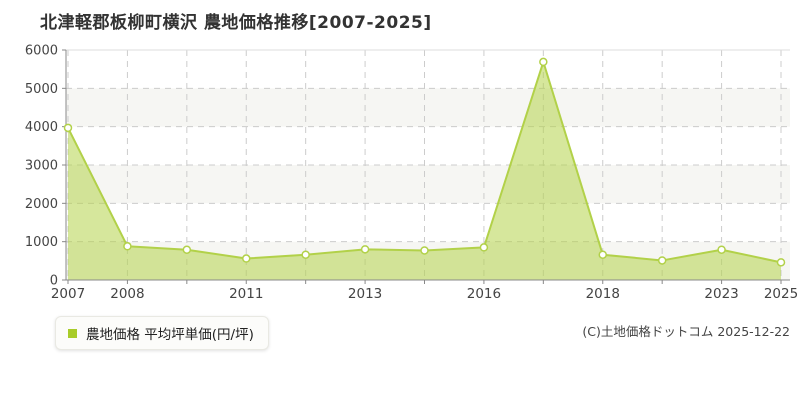 The height and width of the screenshot is (400, 800). I want to click on legend-series-marker-icon, so click(72, 333).